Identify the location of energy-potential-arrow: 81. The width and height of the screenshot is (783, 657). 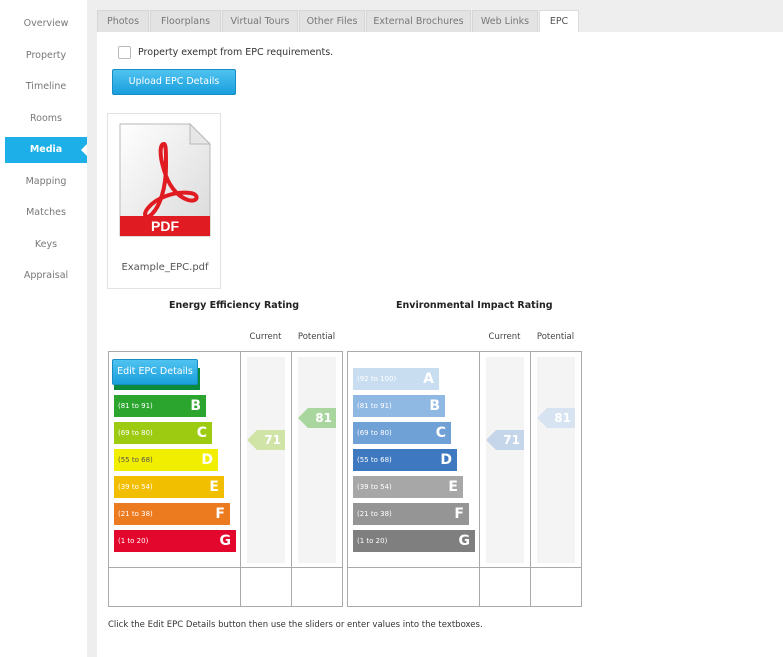
(317, 418).